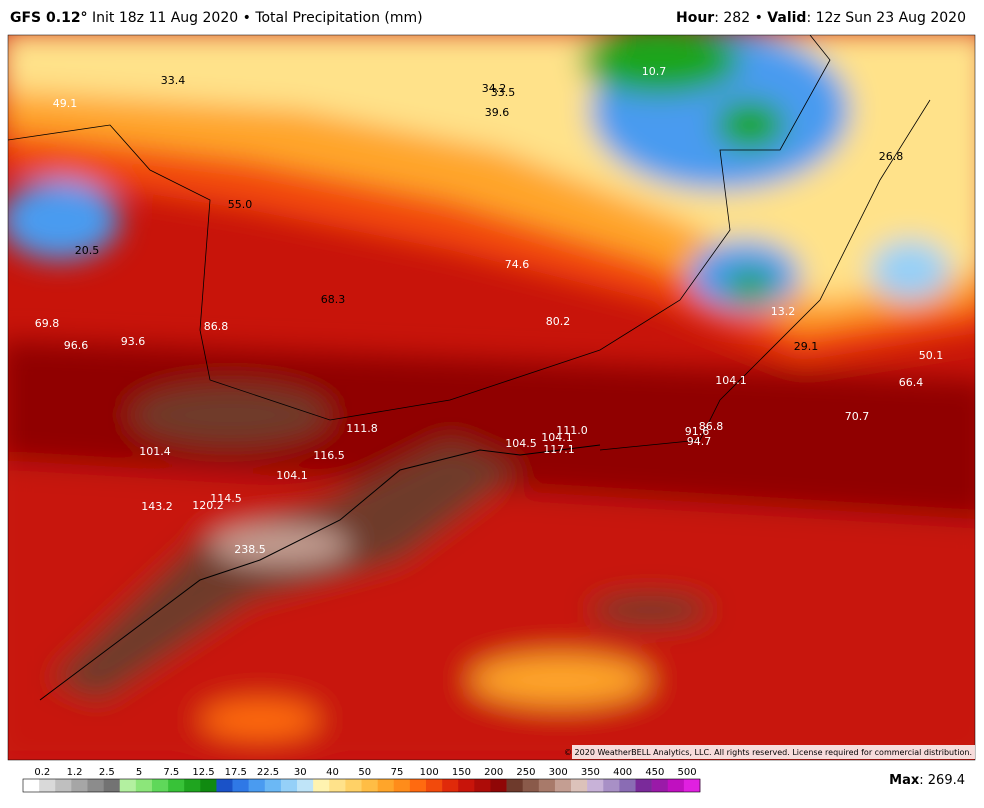 The image size is (984, 808). What do you see at coordinates (890, 18) in the screenshot?
I see `valid: 12z Sun 23 Aug 2020` at bounding box center [890, 18].